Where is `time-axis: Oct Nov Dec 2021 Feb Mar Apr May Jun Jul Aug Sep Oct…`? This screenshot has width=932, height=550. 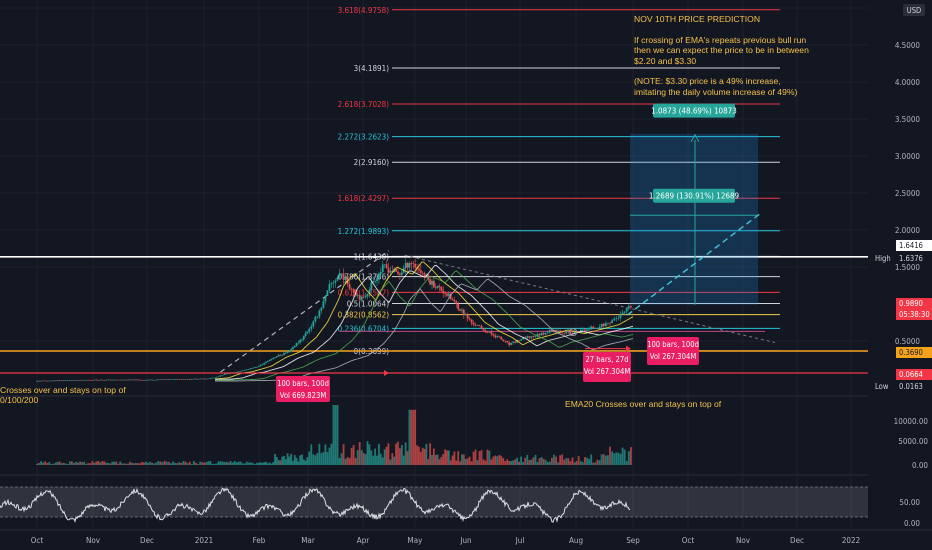 time-axis: Oct Nov Dec 2021 Feb Mar Apr May Jun Jul Aug Sep Oct… is located at coordinates (466, 537).